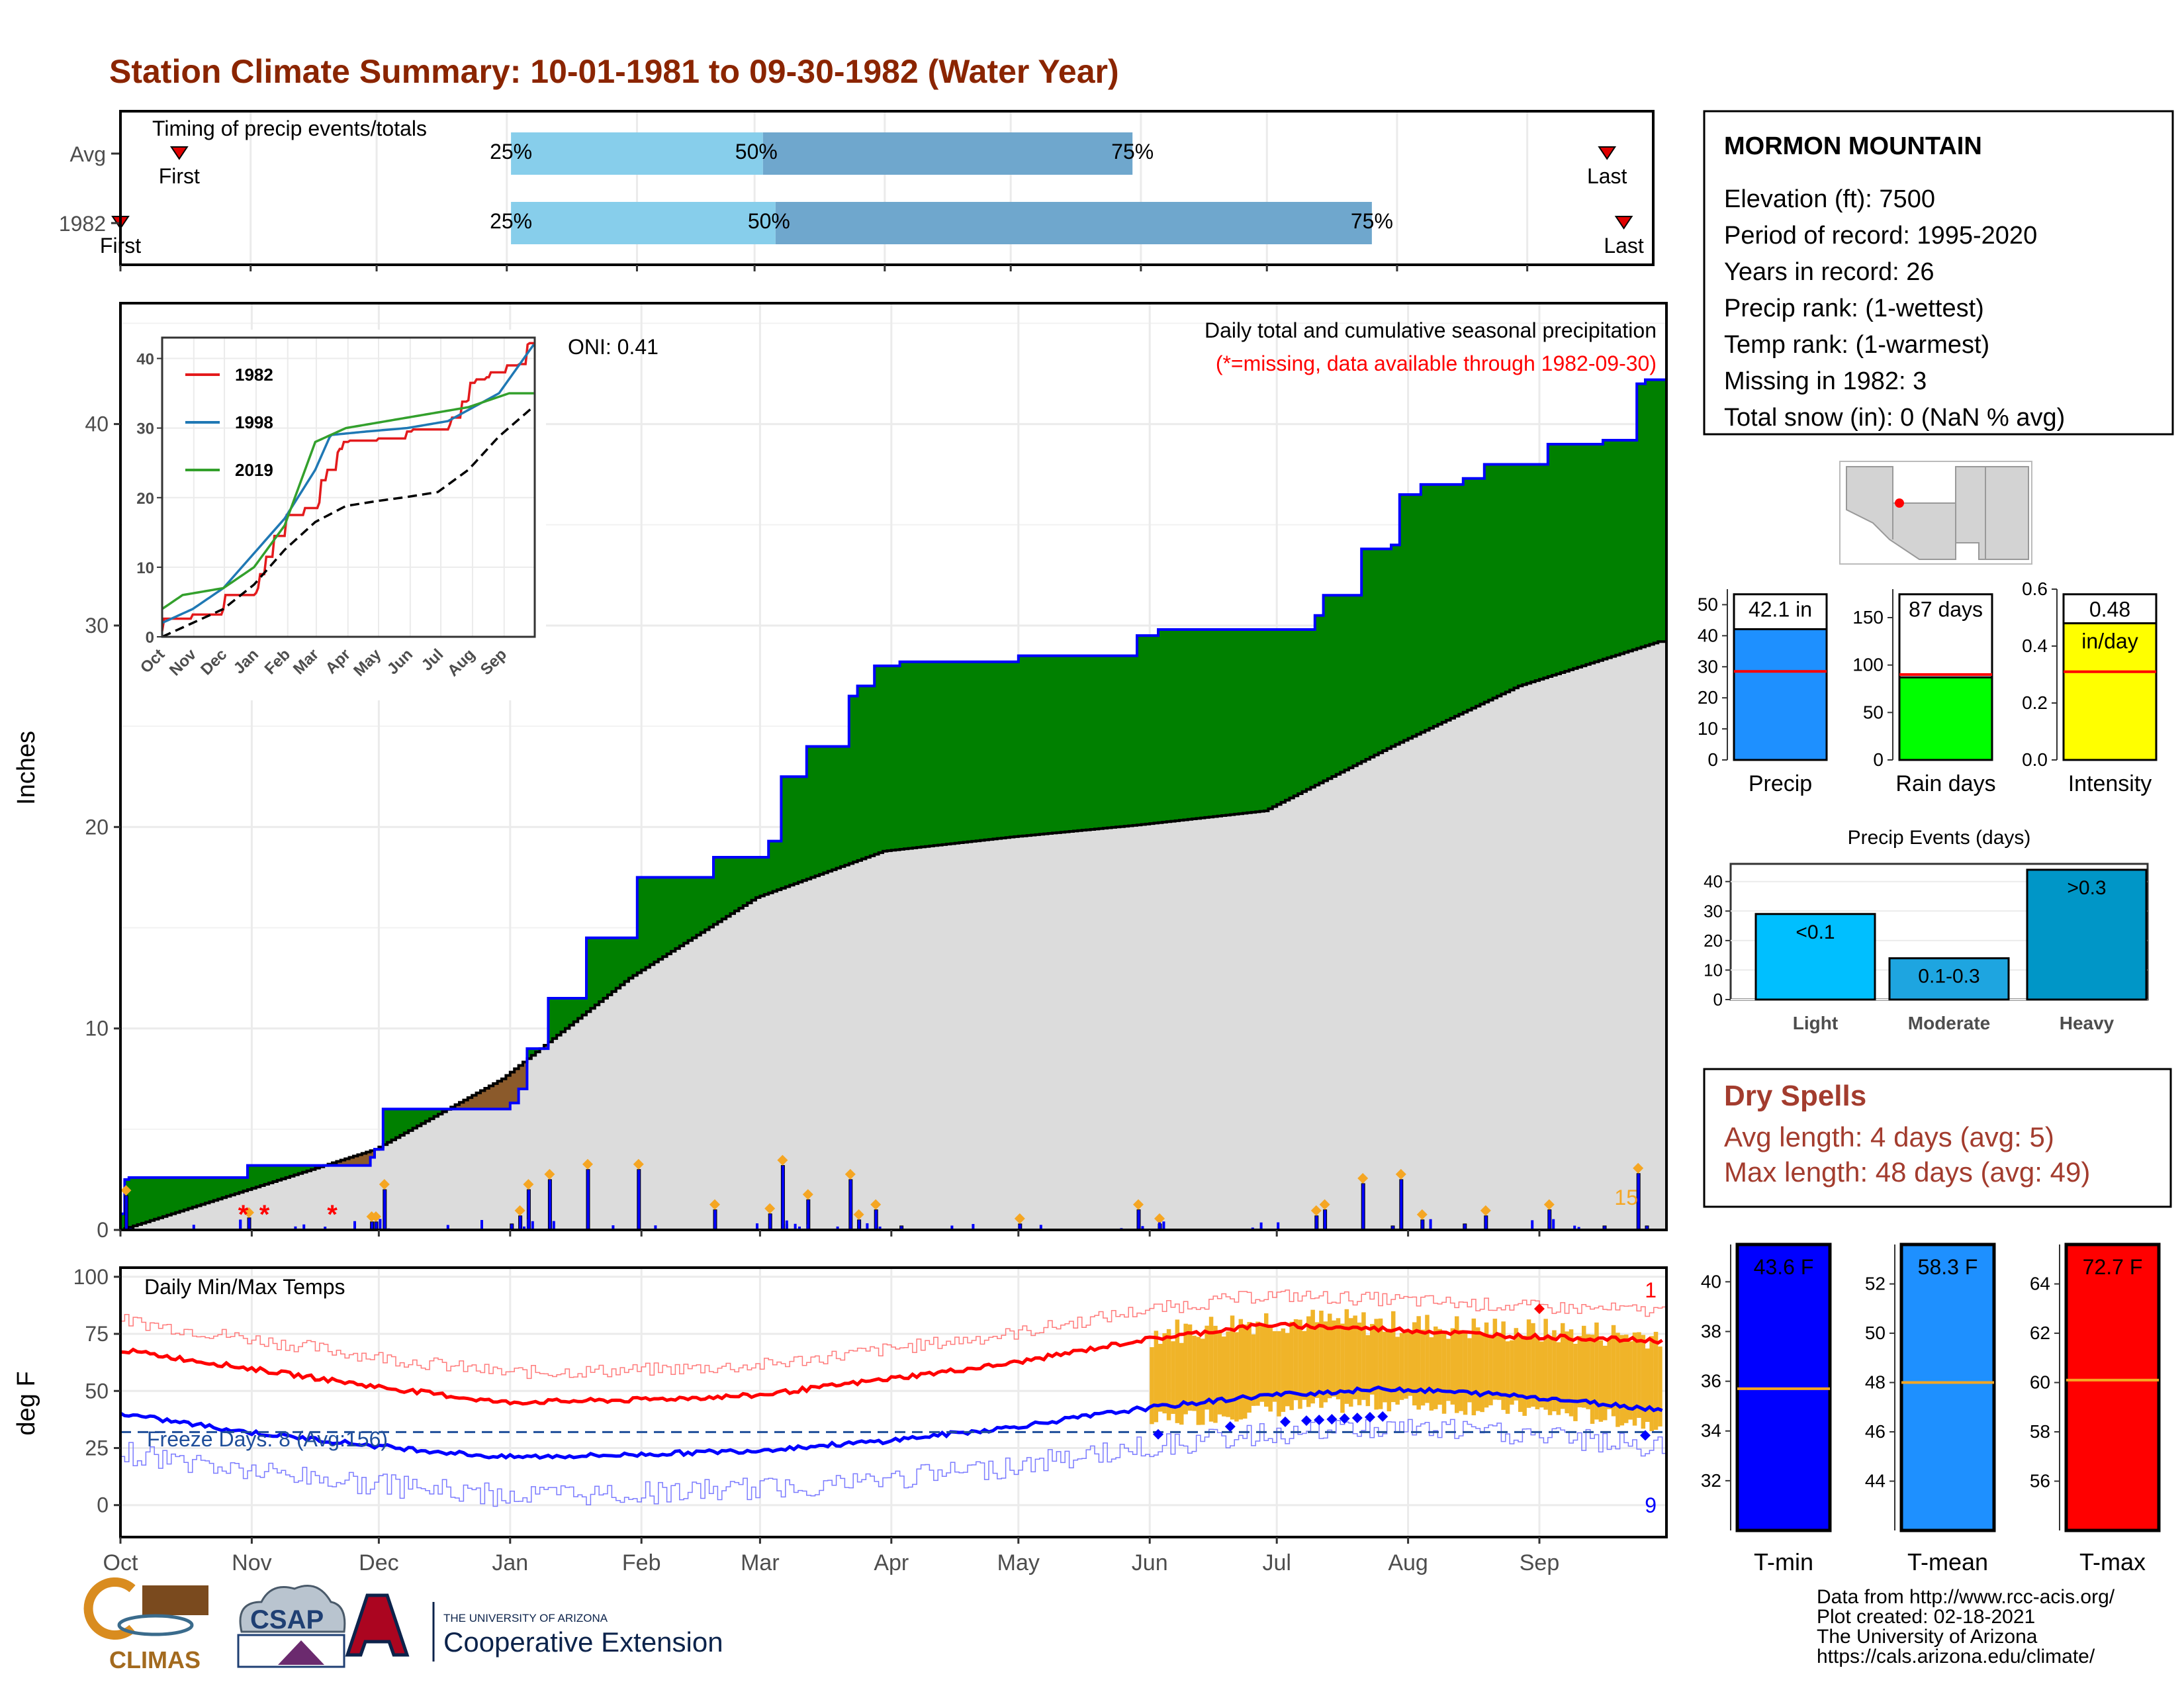 The image size is (2184, 1688). I want to click on timing-bar-early, so click(643, 223).